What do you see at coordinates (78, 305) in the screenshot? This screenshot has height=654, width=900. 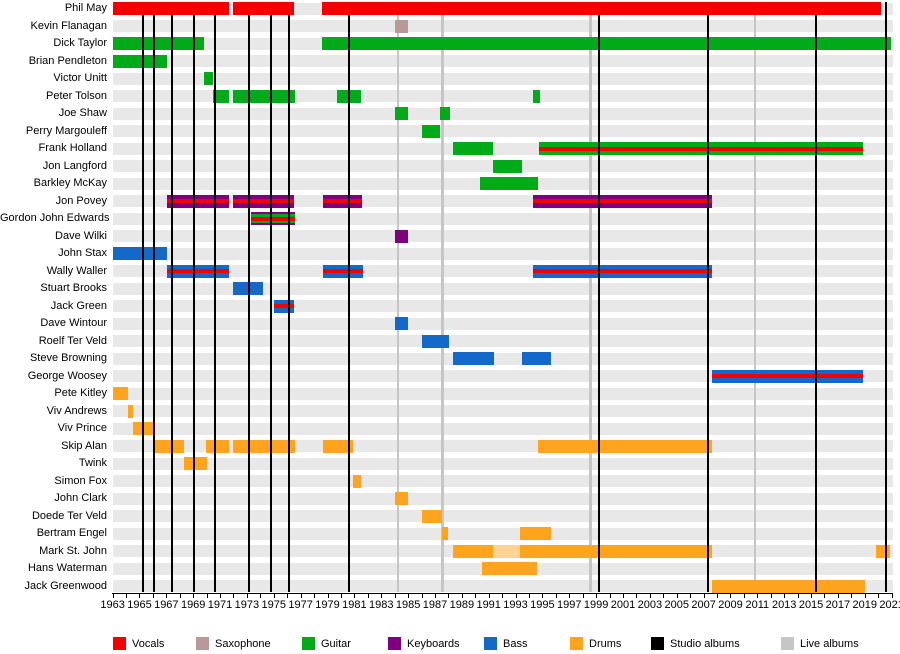 I see `member-label: Jack Green` at bounding box center [78, 305].